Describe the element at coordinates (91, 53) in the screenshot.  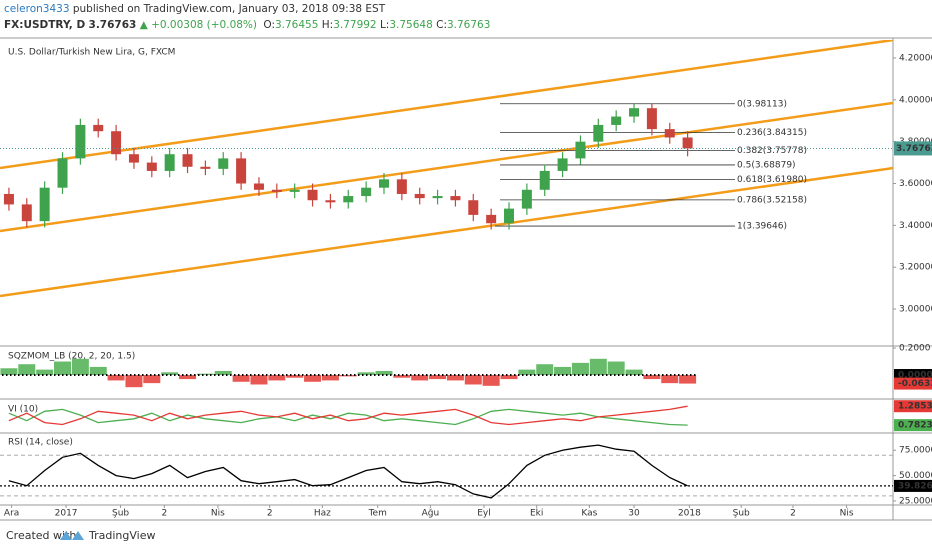
I see `pane-title: U.S. Dollar/Turkish New Lira, G, FXCM` at that location.